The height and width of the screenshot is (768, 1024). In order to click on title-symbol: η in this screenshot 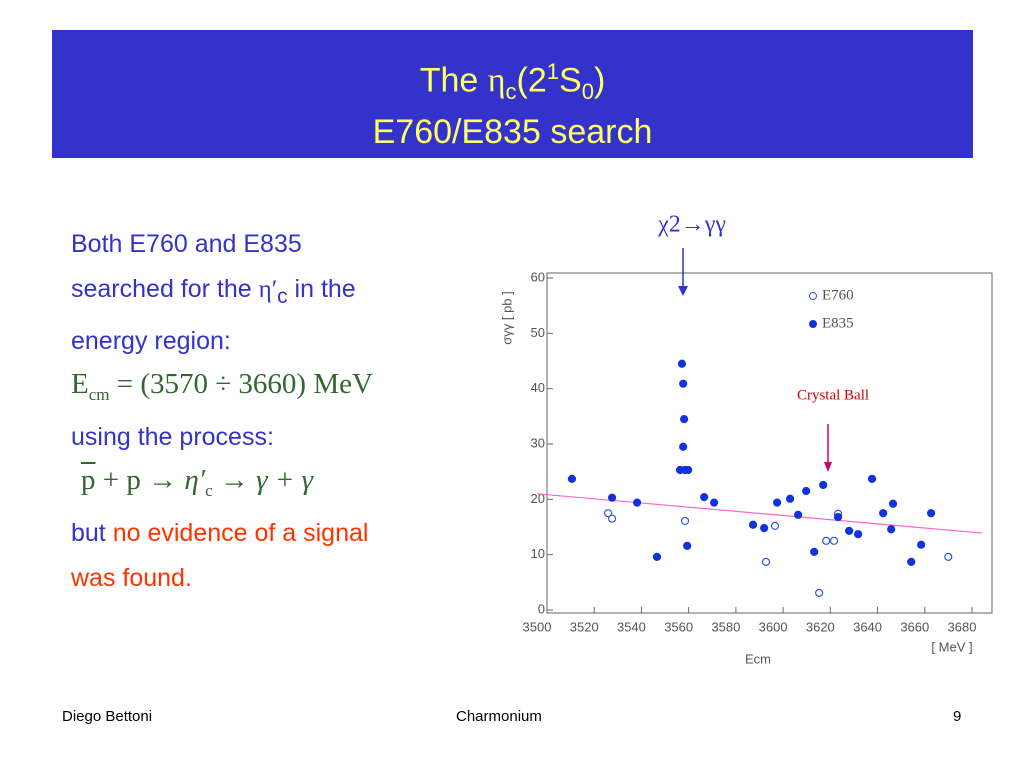, I will do `click(496, 81)`.